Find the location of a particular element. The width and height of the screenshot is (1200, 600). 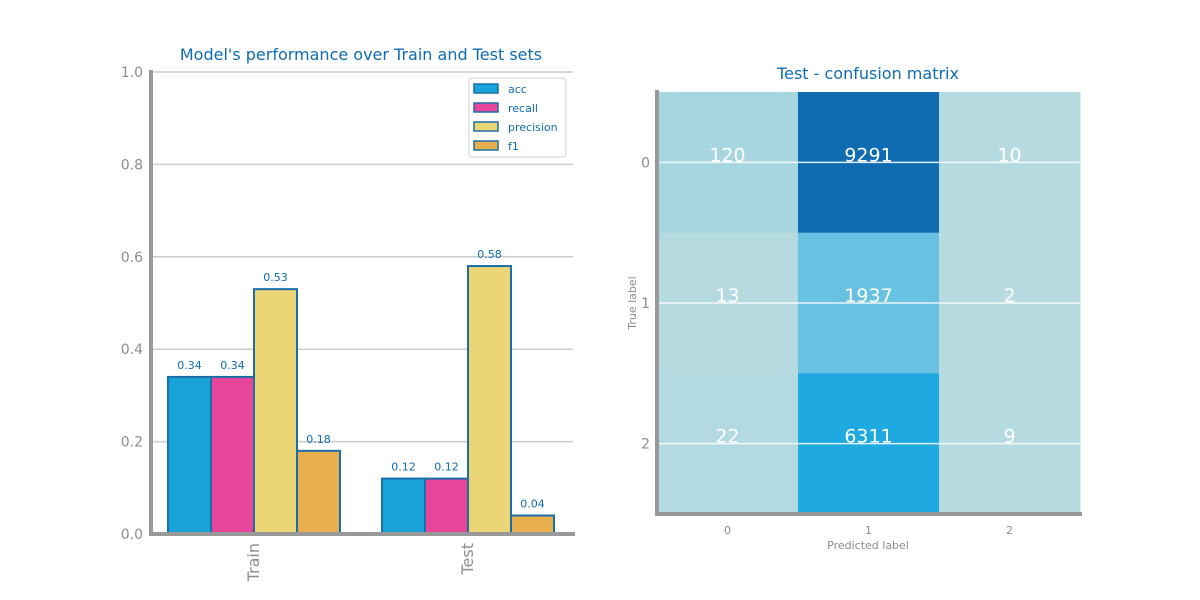

bar-recall-train is located at coordinates (232, 455).